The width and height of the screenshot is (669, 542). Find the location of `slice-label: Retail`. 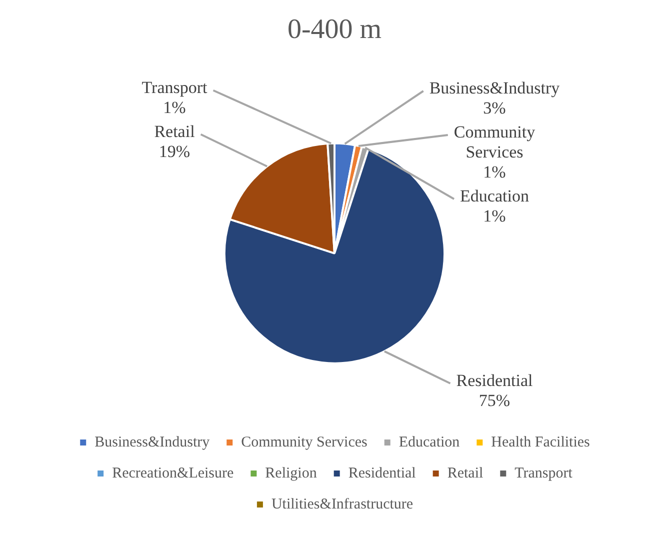

slice-label: Retail is located at coordinates (175, 131).